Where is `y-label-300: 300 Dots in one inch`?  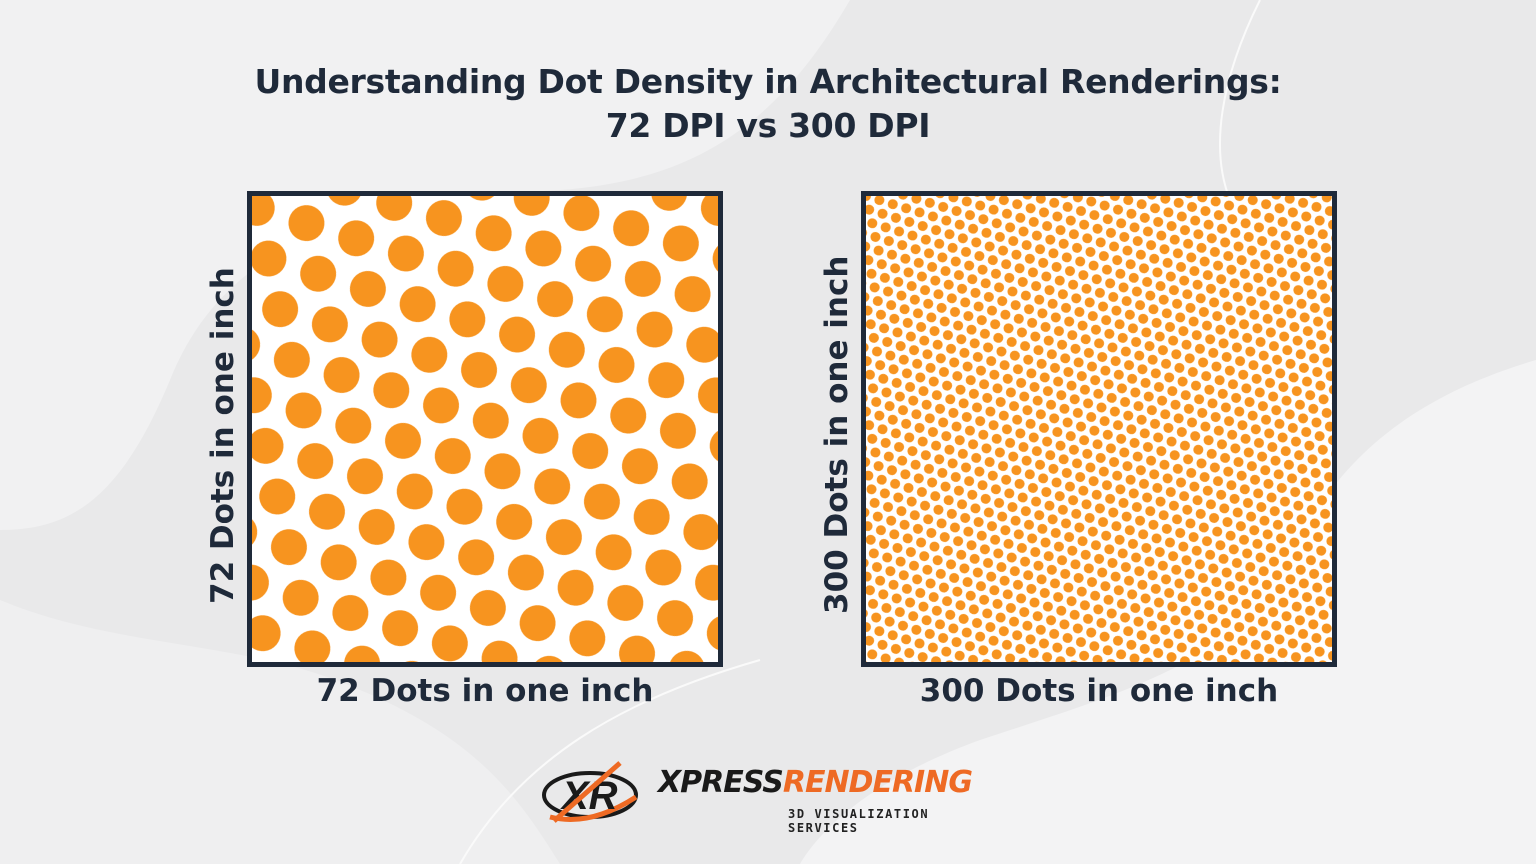 y-label-300: 300 Dots in one inch is located at coordinates (837, 434).